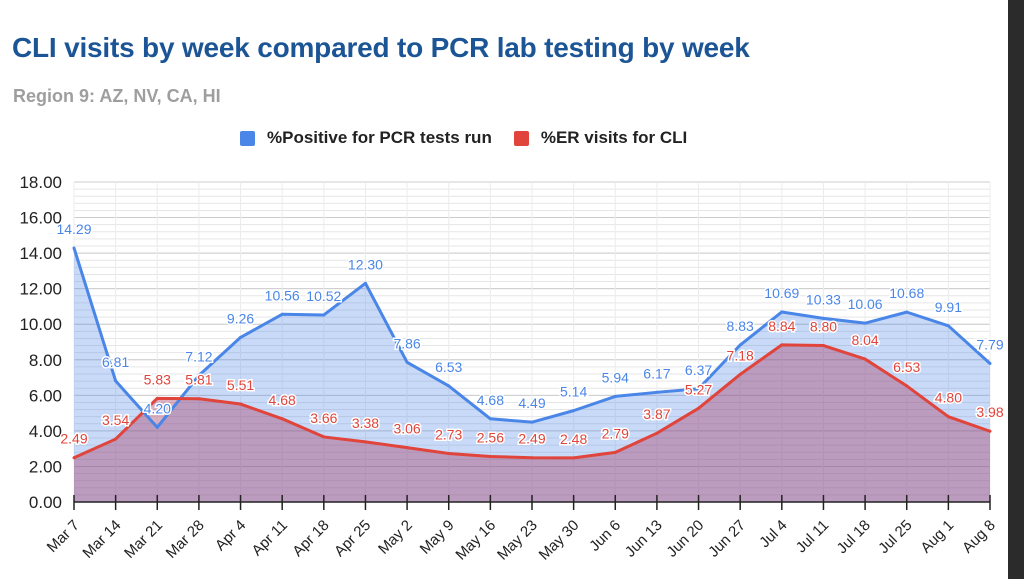 This screenshot has height=579, width=1024. I want to click on data-label-pcr: 12.30, so click(365, 264).